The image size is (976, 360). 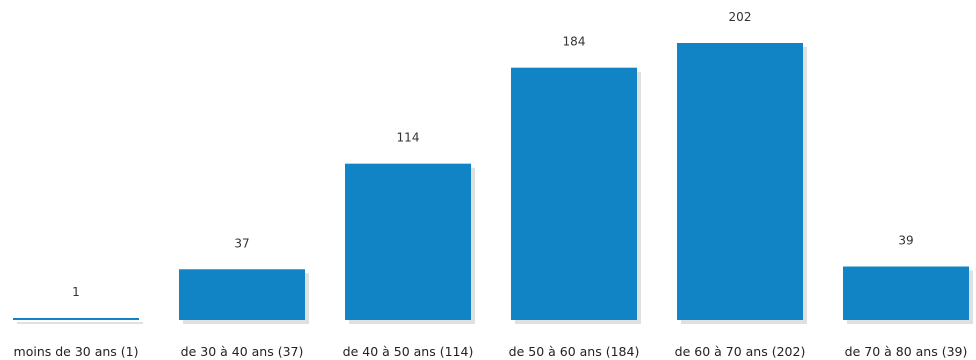 I want to click on value-label-3: 114, so click(x=408, y=138).